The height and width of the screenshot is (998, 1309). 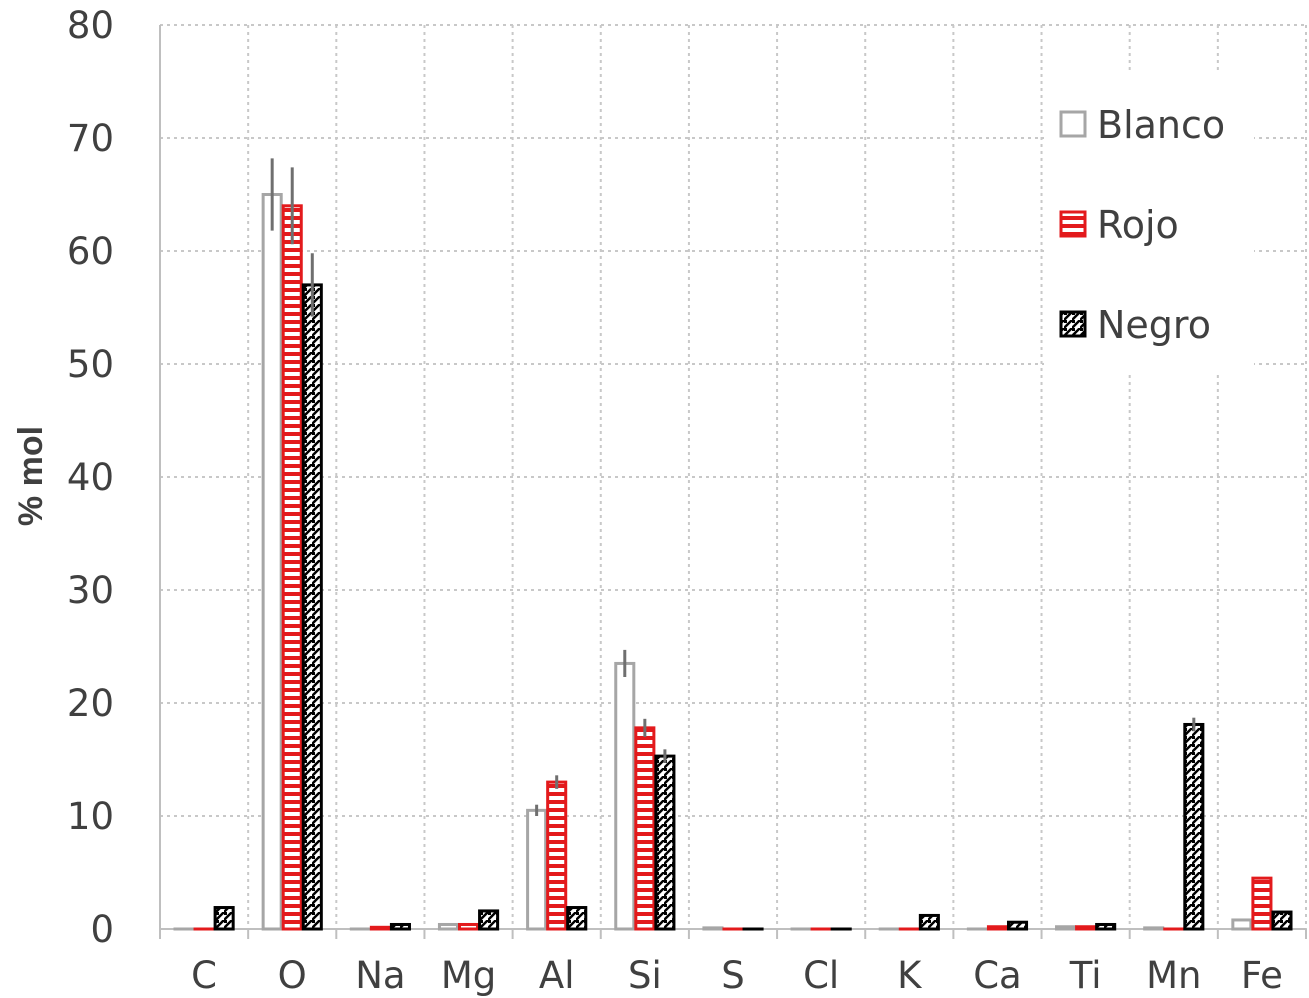 What do you see at coordinates (90, 590) in the screenshot?
I see `y-tick-label: 30` at bounding box center [90, 590].